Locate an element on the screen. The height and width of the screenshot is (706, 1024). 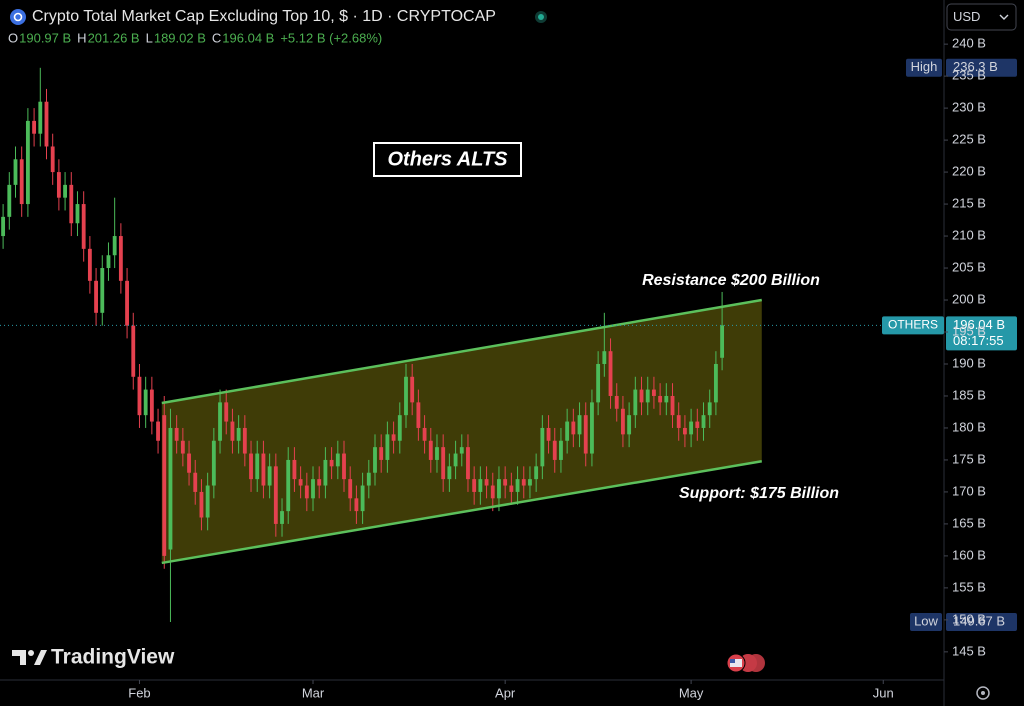
settings-icon is located at coordinates (983, 693).